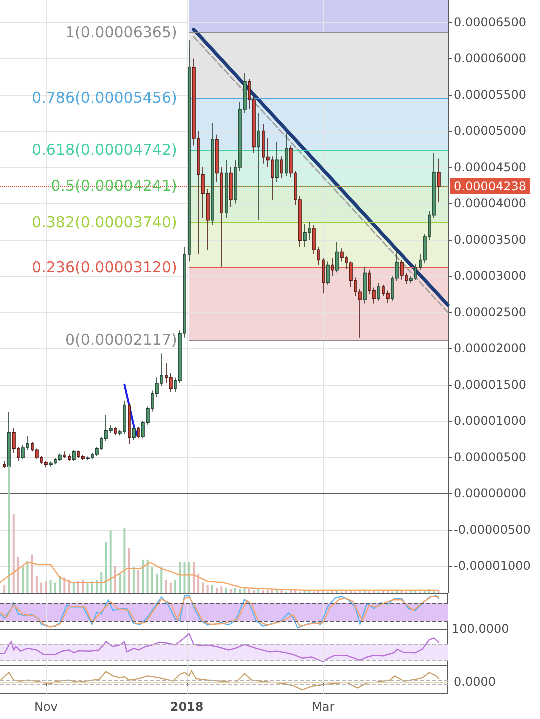 The width and height of the screenshot is (540, 719). Describe the element at coordinates (490, 457) in the screenshot. I see `y-tick-label: 0.00000500` at that location.